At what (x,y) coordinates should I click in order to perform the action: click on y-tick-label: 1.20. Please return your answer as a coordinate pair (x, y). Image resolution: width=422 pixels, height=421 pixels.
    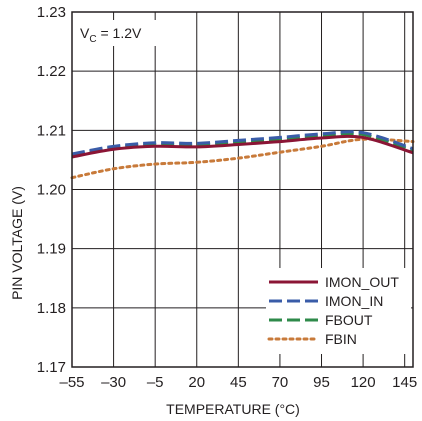
    Looking at the image, I should click on (51, 190).